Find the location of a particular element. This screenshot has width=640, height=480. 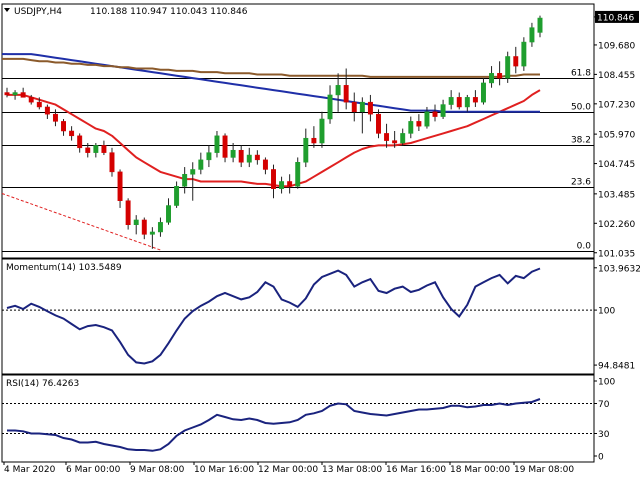

price-tick-label: 109.680 is located at coordinates (616, 46).